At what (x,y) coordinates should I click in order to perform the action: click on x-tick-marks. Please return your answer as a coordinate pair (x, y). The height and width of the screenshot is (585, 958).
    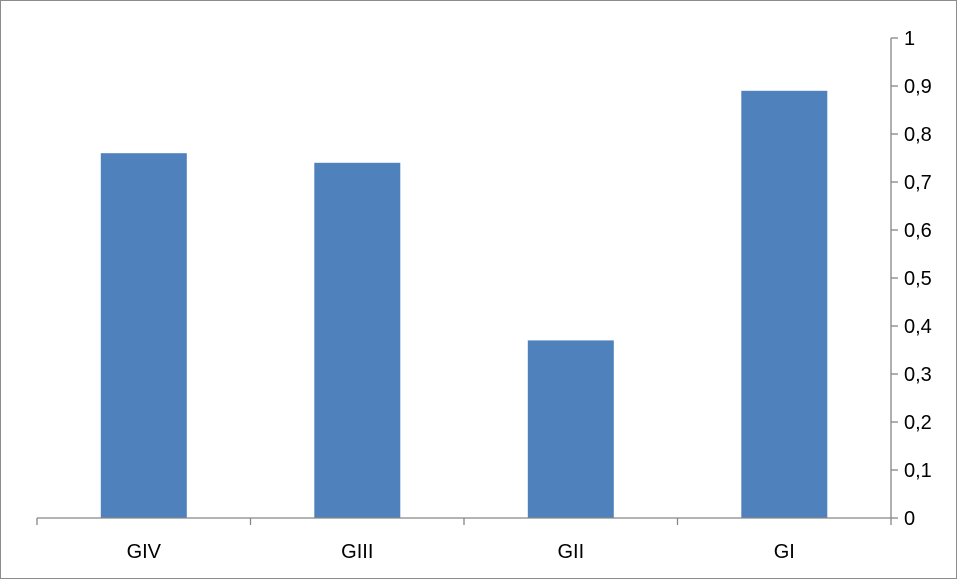
    Looking at the image, I should click on (464, 521).